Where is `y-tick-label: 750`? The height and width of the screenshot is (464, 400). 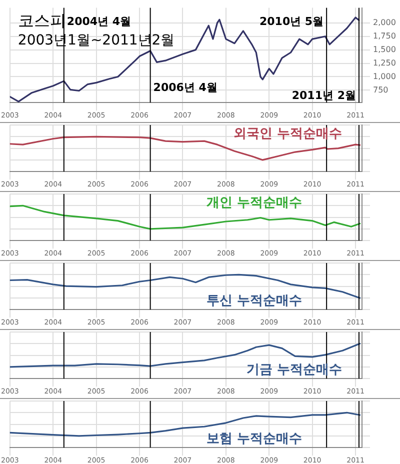 y-tick-label: 750 is located at coordinates (380, 89).